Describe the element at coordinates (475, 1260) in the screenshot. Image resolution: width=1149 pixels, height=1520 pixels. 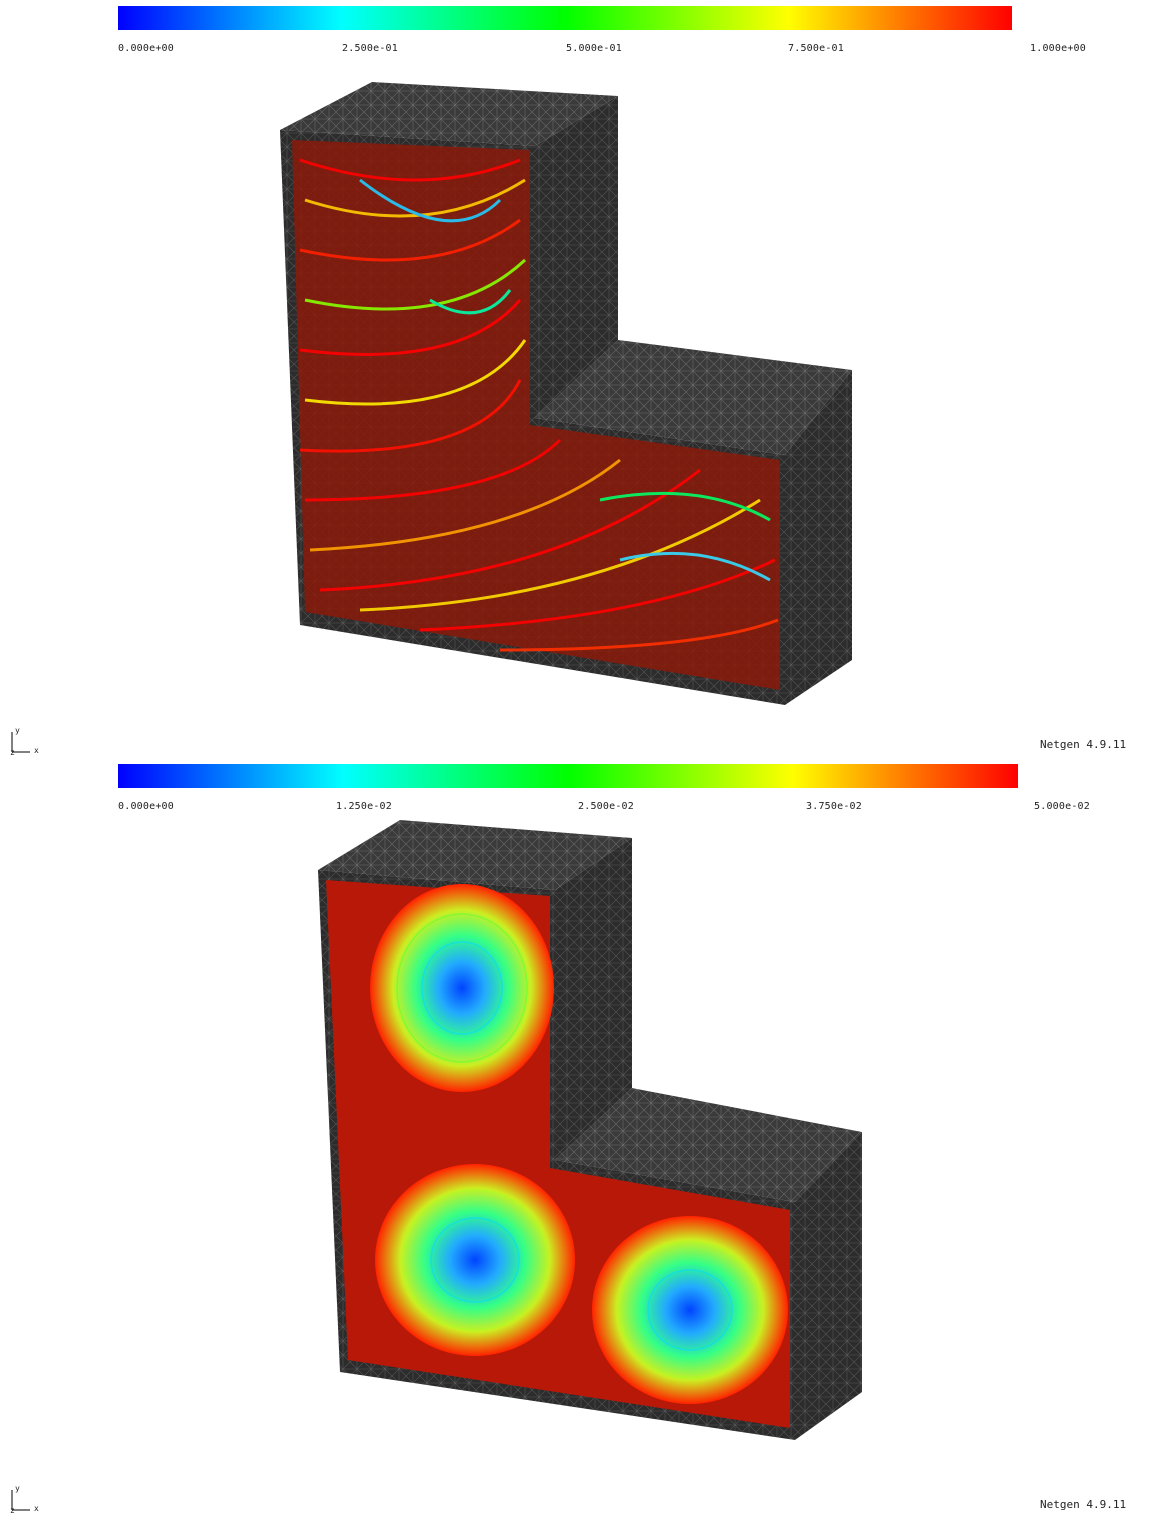
I see `vortex-lower-left` at that location.